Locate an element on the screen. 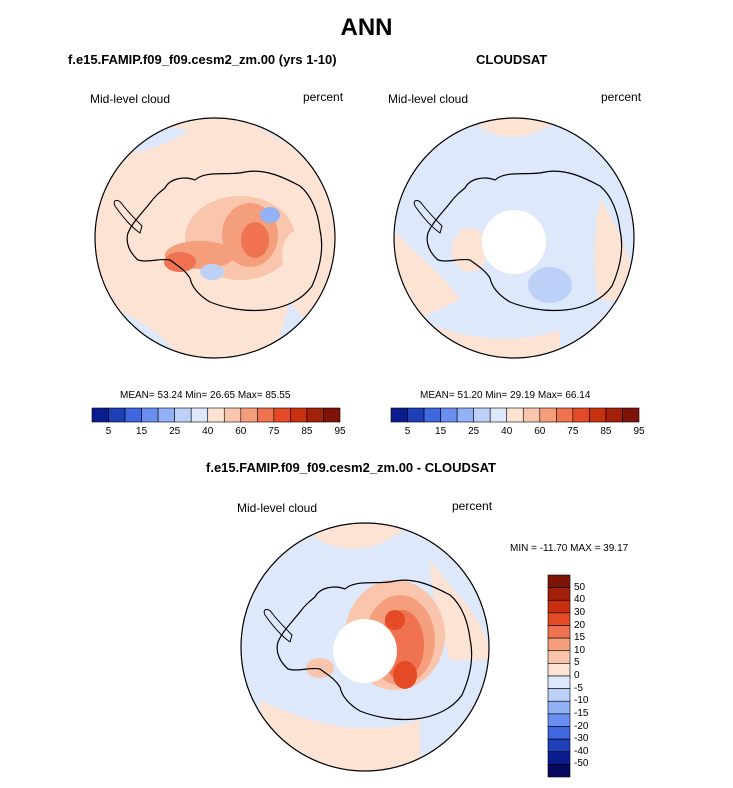 This screenshot has height=788, width=733. panel1-map is located at coordinates (215, 238).